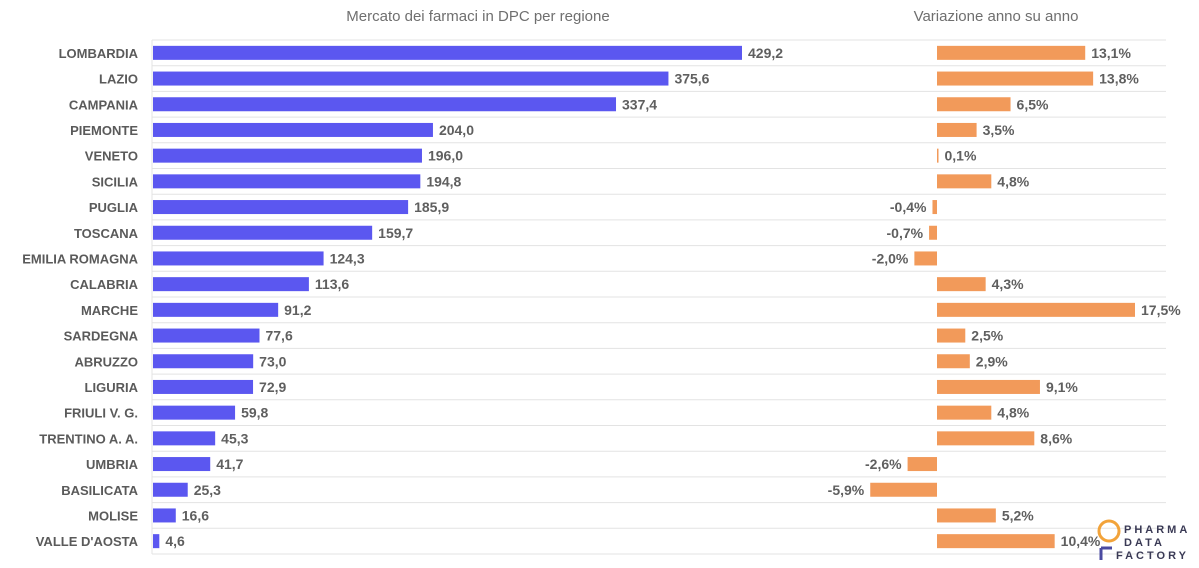 Image resolution: width=1199 pixels, height=568 pixels. I want to click on region-label: VENETO, so click(111, 156).